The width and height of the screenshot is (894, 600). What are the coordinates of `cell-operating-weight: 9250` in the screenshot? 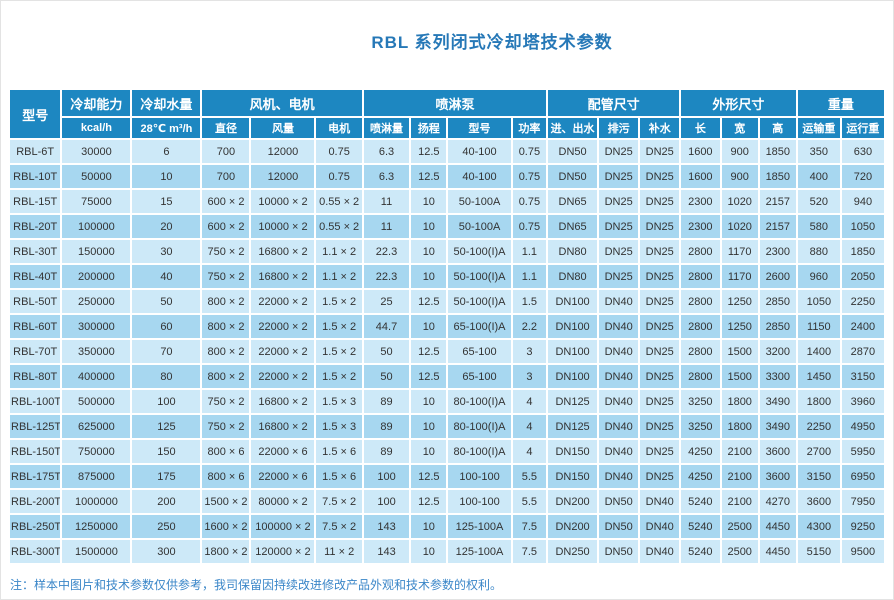 It's located at (862, 526).